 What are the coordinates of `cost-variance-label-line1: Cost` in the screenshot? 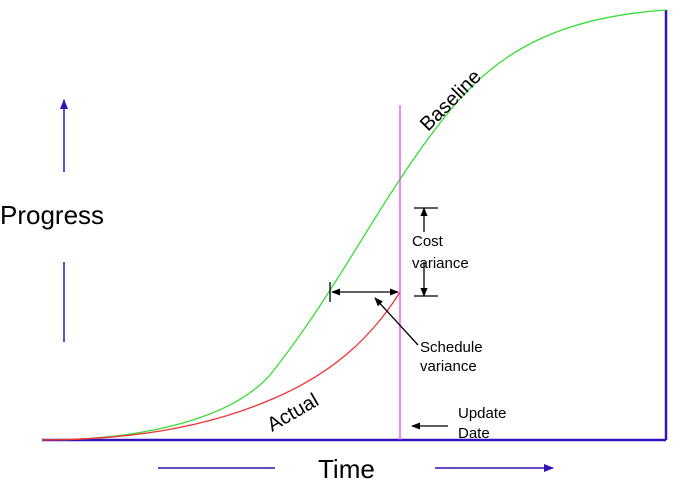 It's located at (428, 241).